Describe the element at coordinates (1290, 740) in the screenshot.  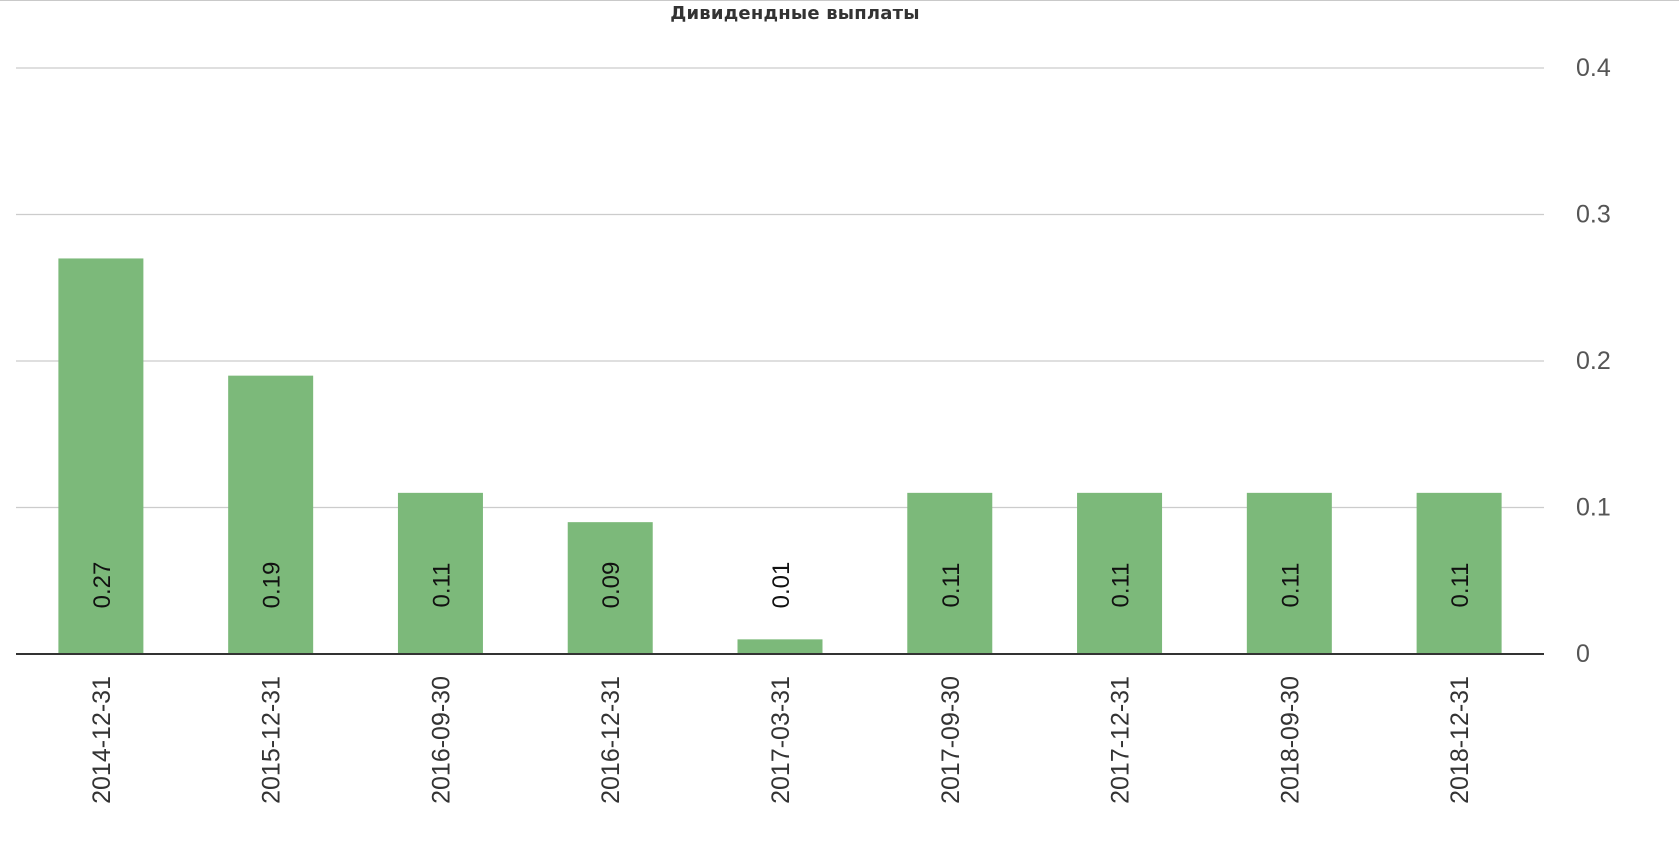
I see `x-tick-label: 2018-09-30` at that location.